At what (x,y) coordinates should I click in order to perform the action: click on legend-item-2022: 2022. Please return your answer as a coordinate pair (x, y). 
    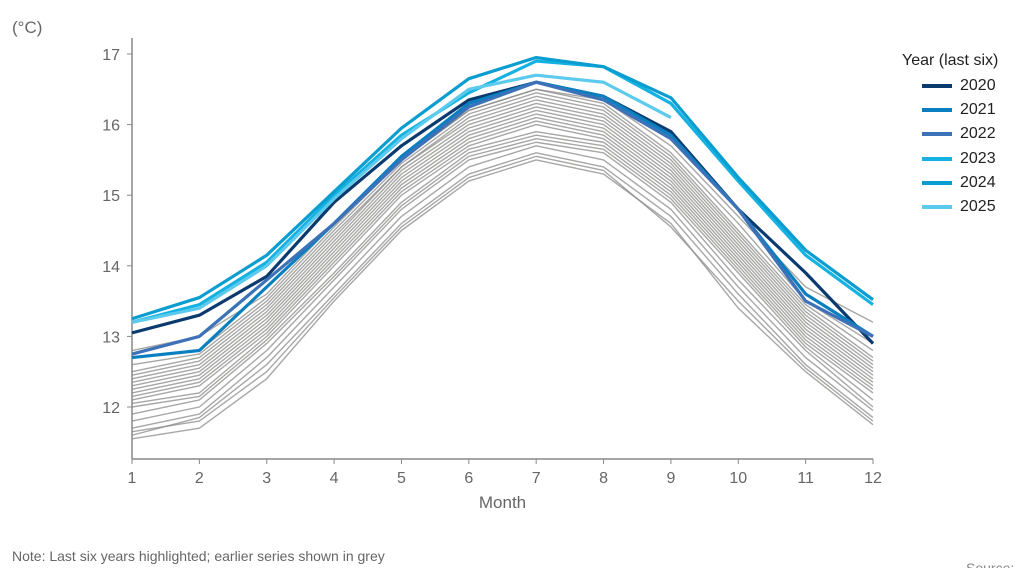
    Looking at the image, I should click on (950, 134).